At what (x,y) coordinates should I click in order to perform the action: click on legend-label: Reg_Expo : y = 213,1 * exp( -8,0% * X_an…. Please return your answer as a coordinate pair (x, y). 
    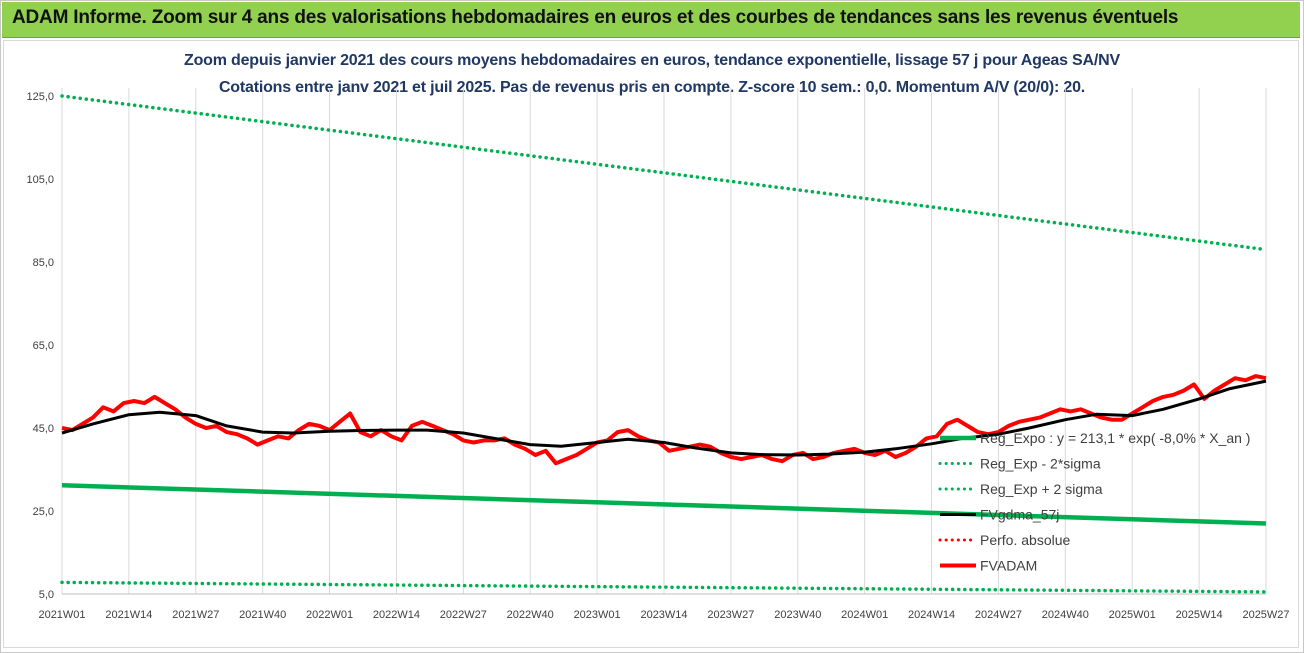
    Looking at the image, I should click on (1115, 438).